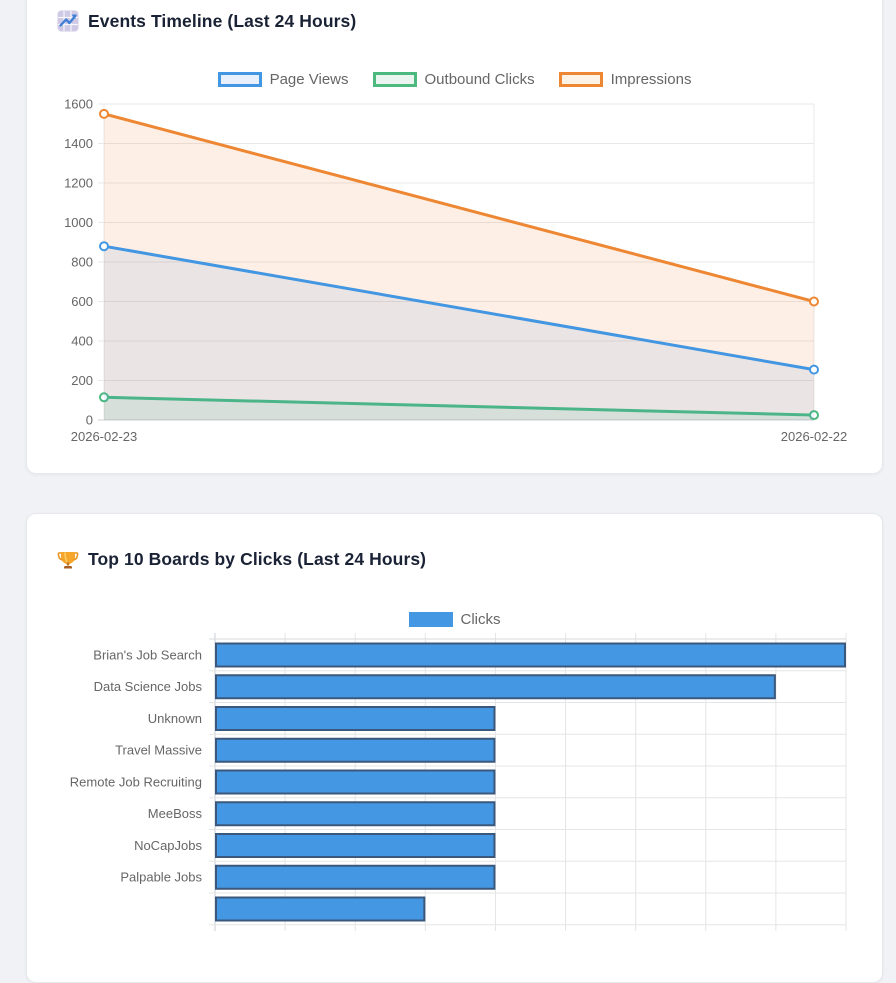 This screenshot has width=896, height=983. I want to click on top-boards-header: Top 10 Boards by Clicks (Last 24 Hours), so click(241, 559).